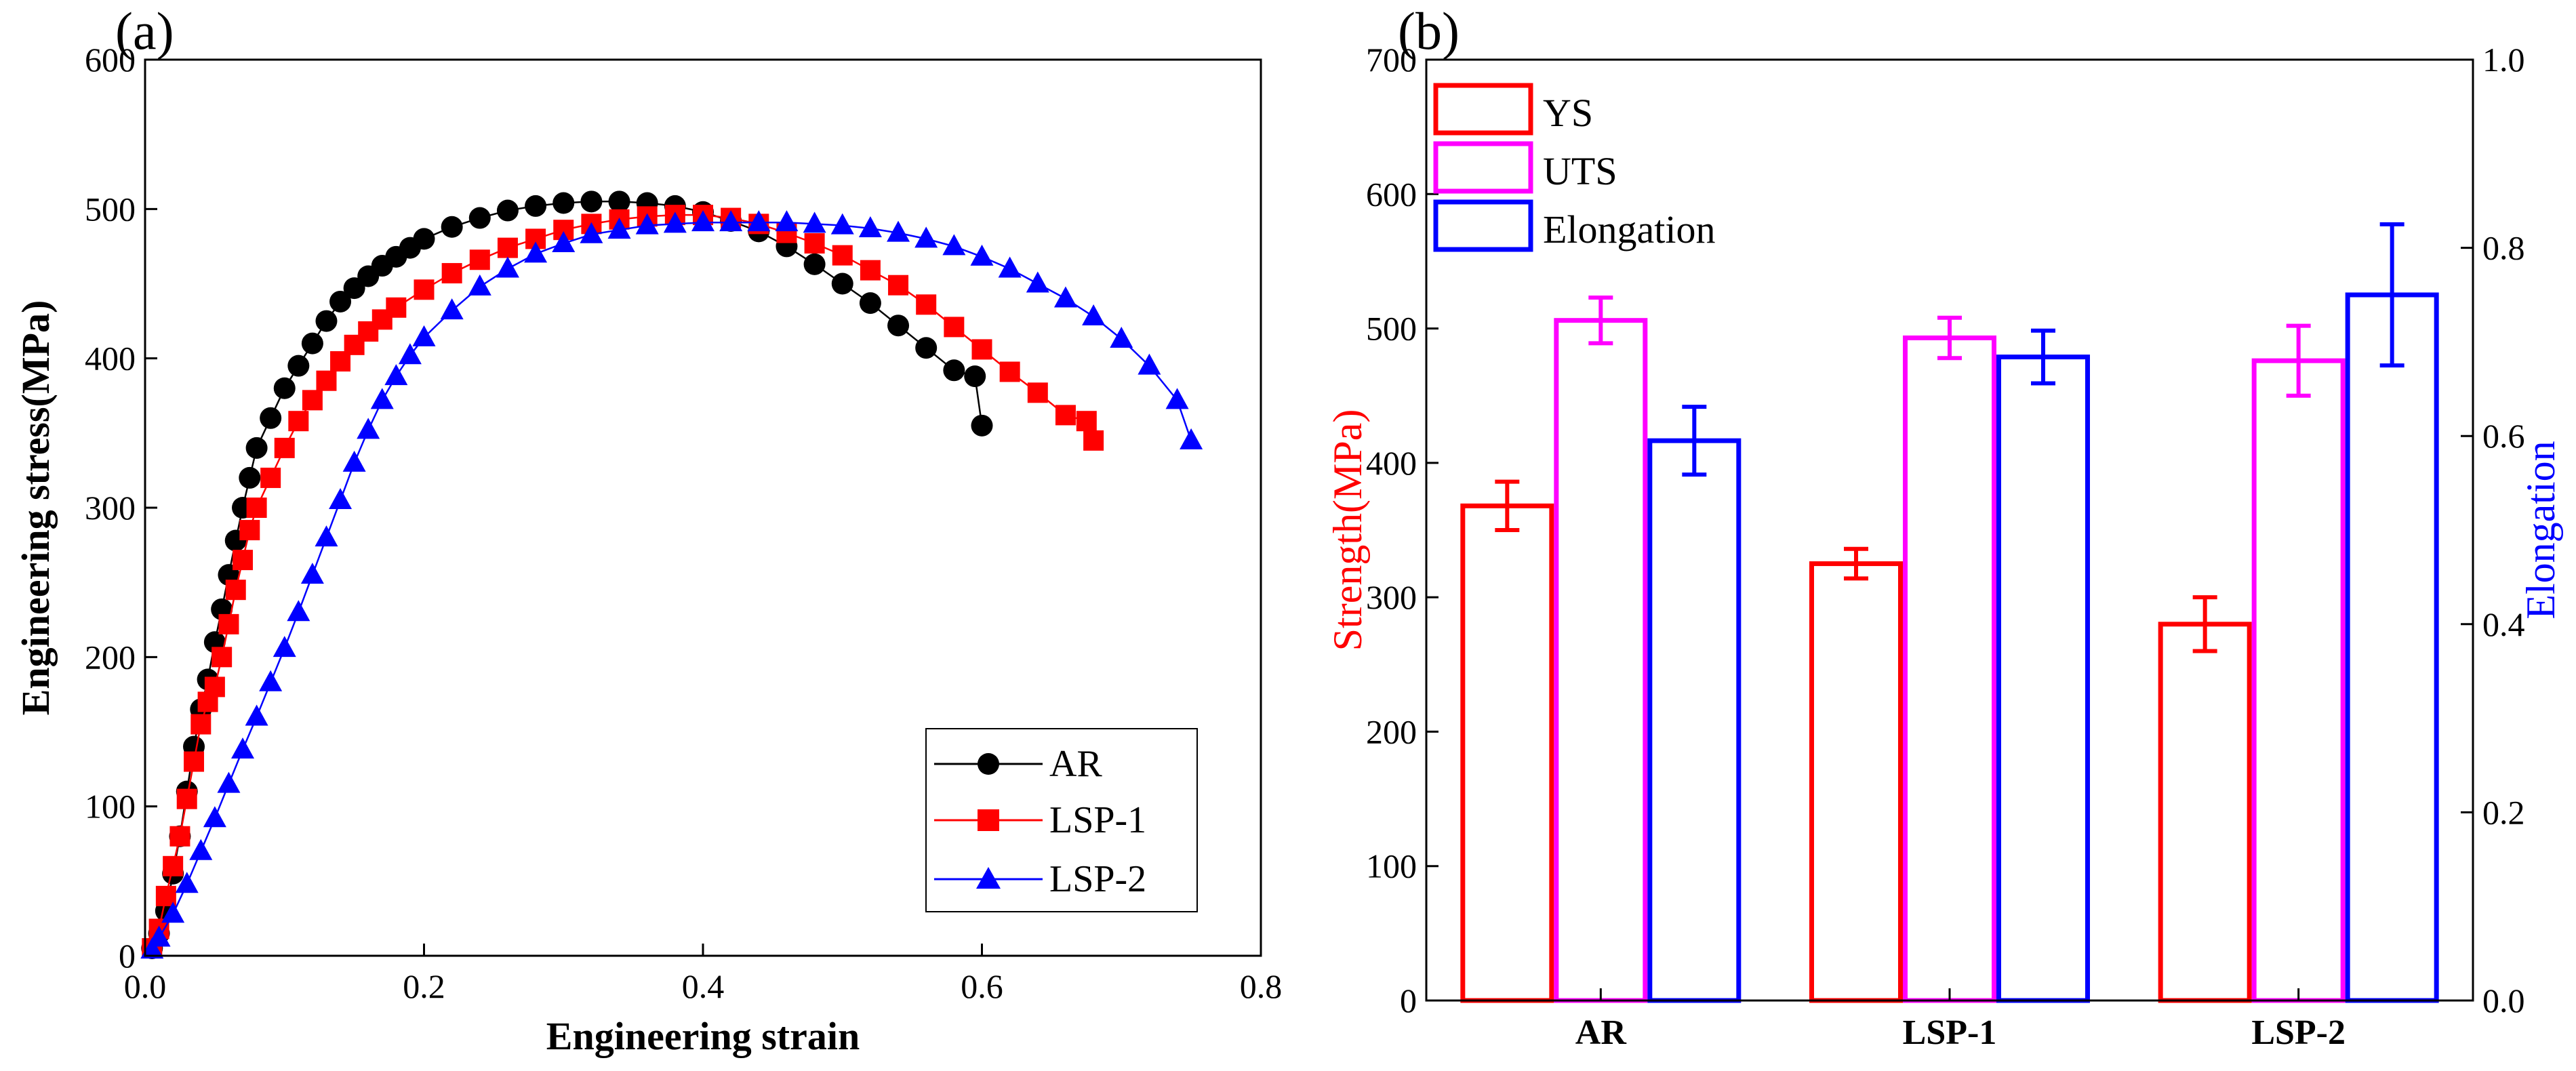 Image resolution: width=2576 pixels, height=1071 pixels. What do you see at coordinates (1483, 109) in the screenshot?
I see `legend-swatch-ys` at bounding box center [1483, 109].